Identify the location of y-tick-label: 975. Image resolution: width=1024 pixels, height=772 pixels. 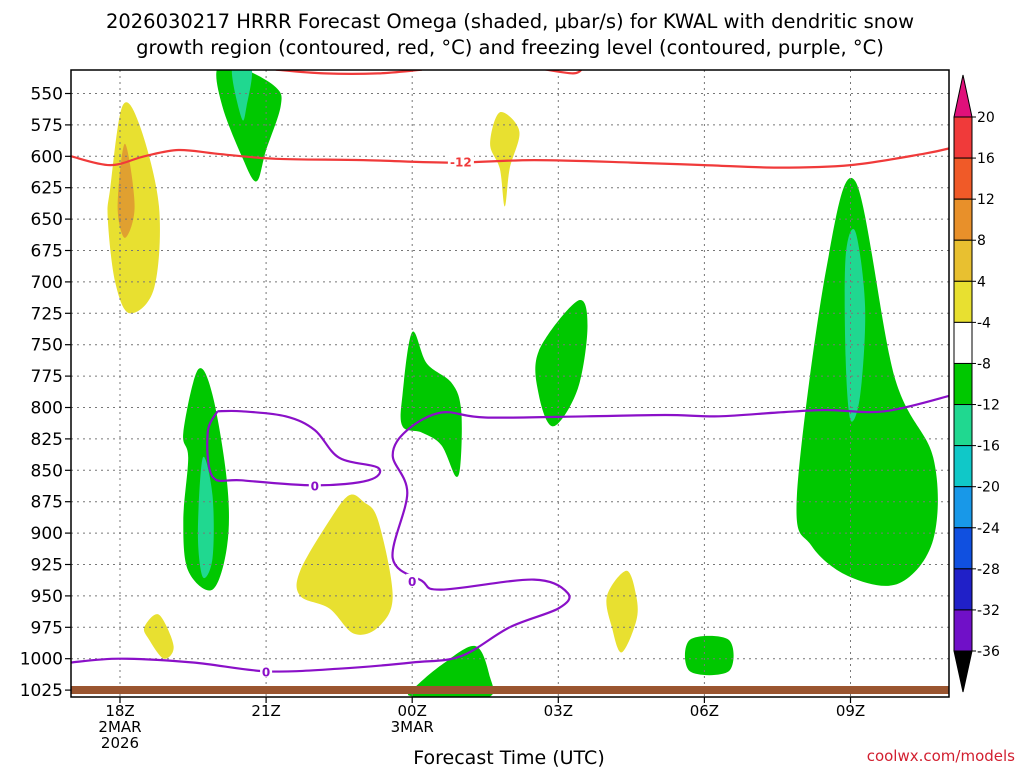
(47, 628).